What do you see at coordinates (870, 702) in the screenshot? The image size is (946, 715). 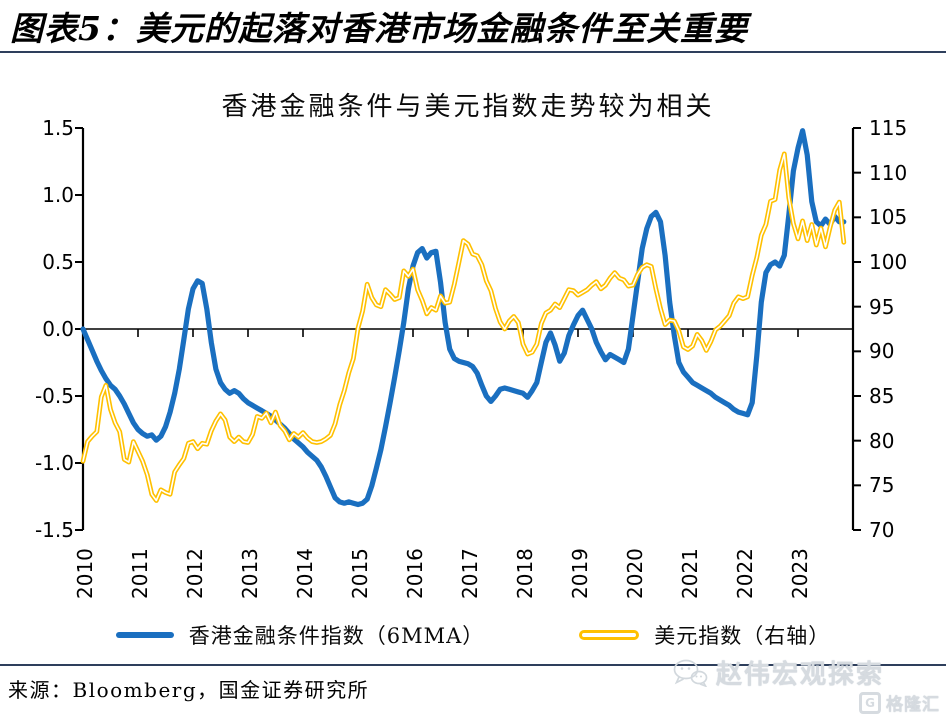 I see `gelonghui-g-icon: G` at bounding box center [870, 702].